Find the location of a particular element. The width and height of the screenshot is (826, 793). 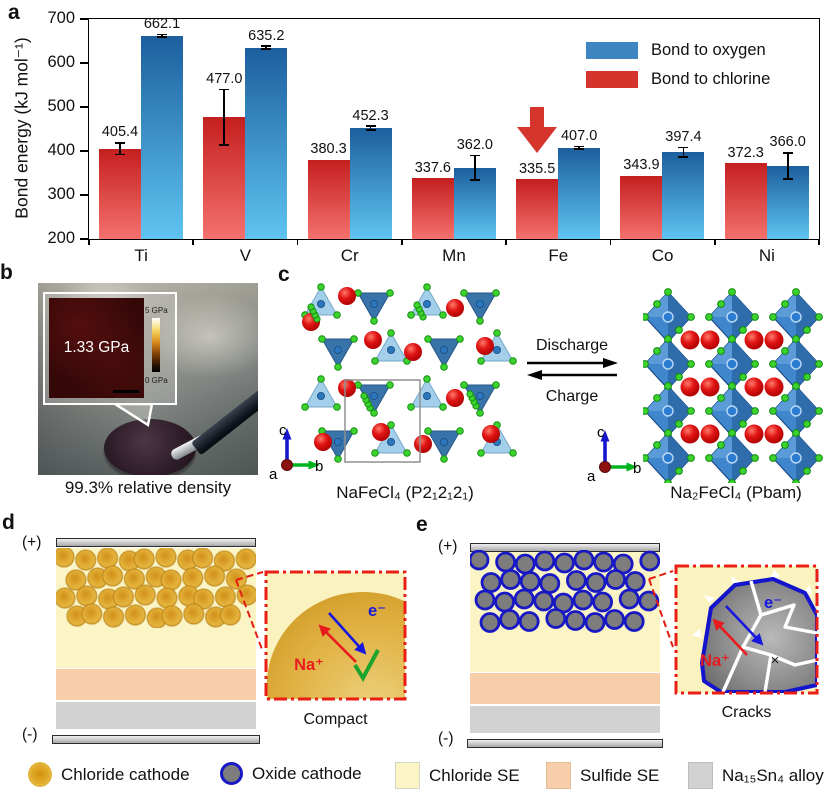

compact-caption: Compact is located at coordinates (335, 719).